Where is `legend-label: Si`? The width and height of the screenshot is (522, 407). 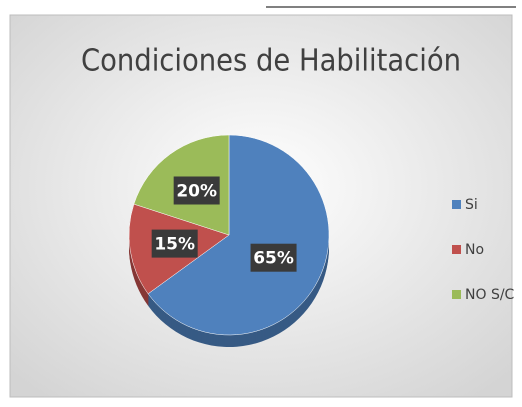
legend-label: Si is located at coordinates (471, 205).